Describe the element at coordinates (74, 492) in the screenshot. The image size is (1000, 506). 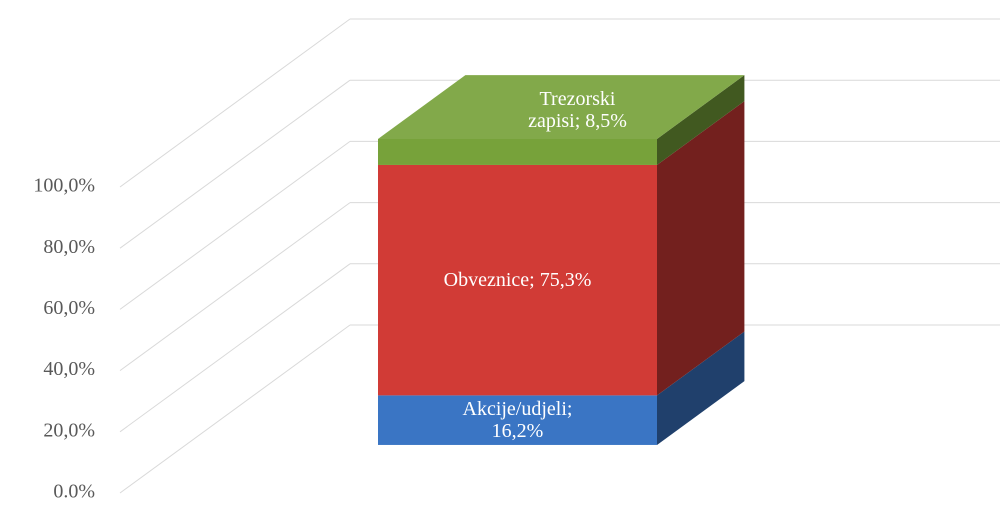
I see `y-tick-label: 0.0%` at that location.